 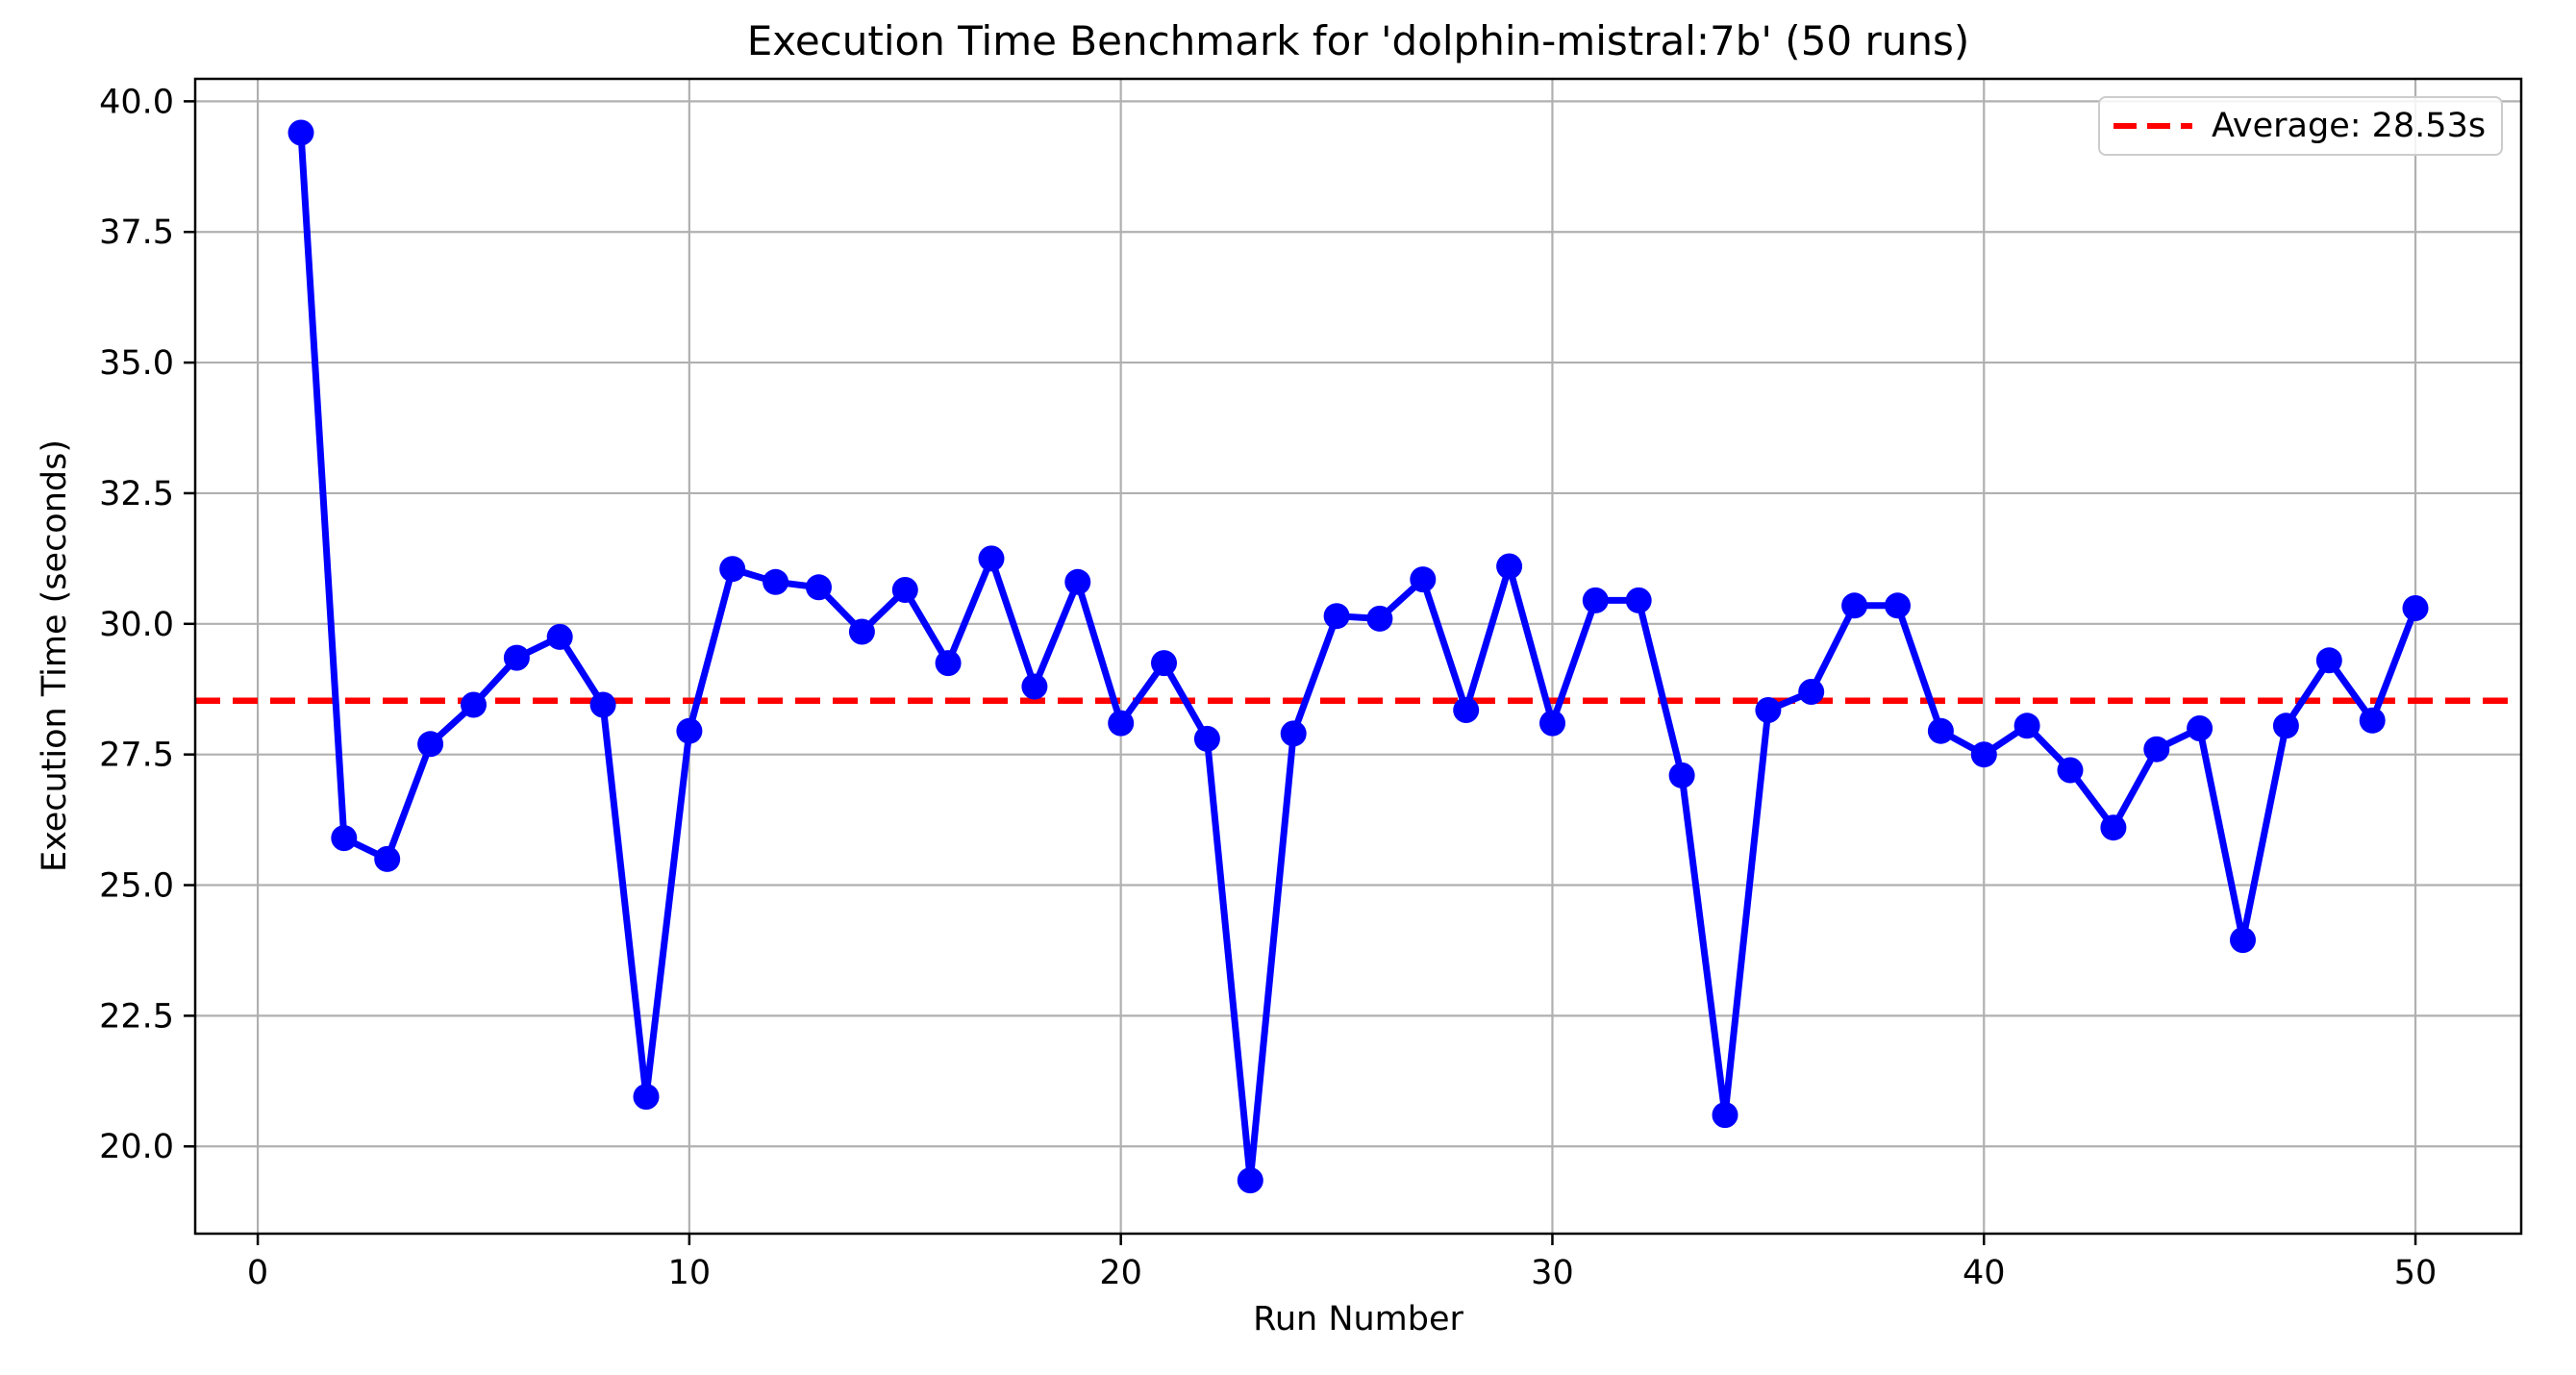 I want to click on svg-text: 30, so click(x=1552, y=1273).